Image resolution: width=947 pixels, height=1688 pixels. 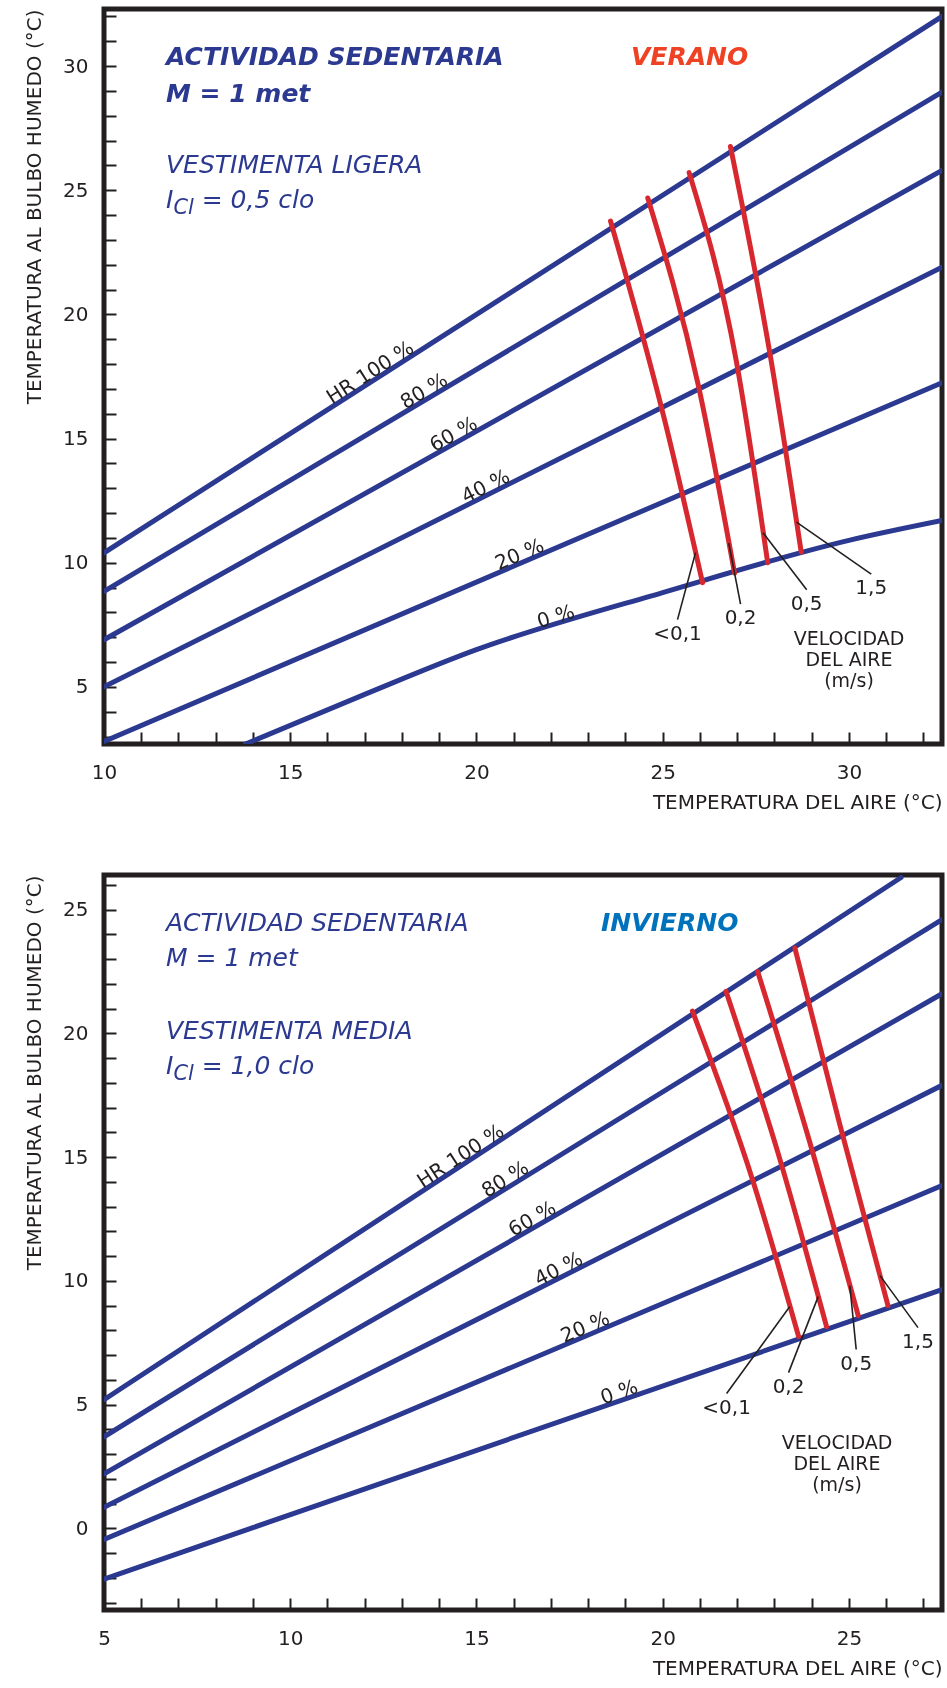 I want to click on text: 1,5, so click(x=871, y=587).